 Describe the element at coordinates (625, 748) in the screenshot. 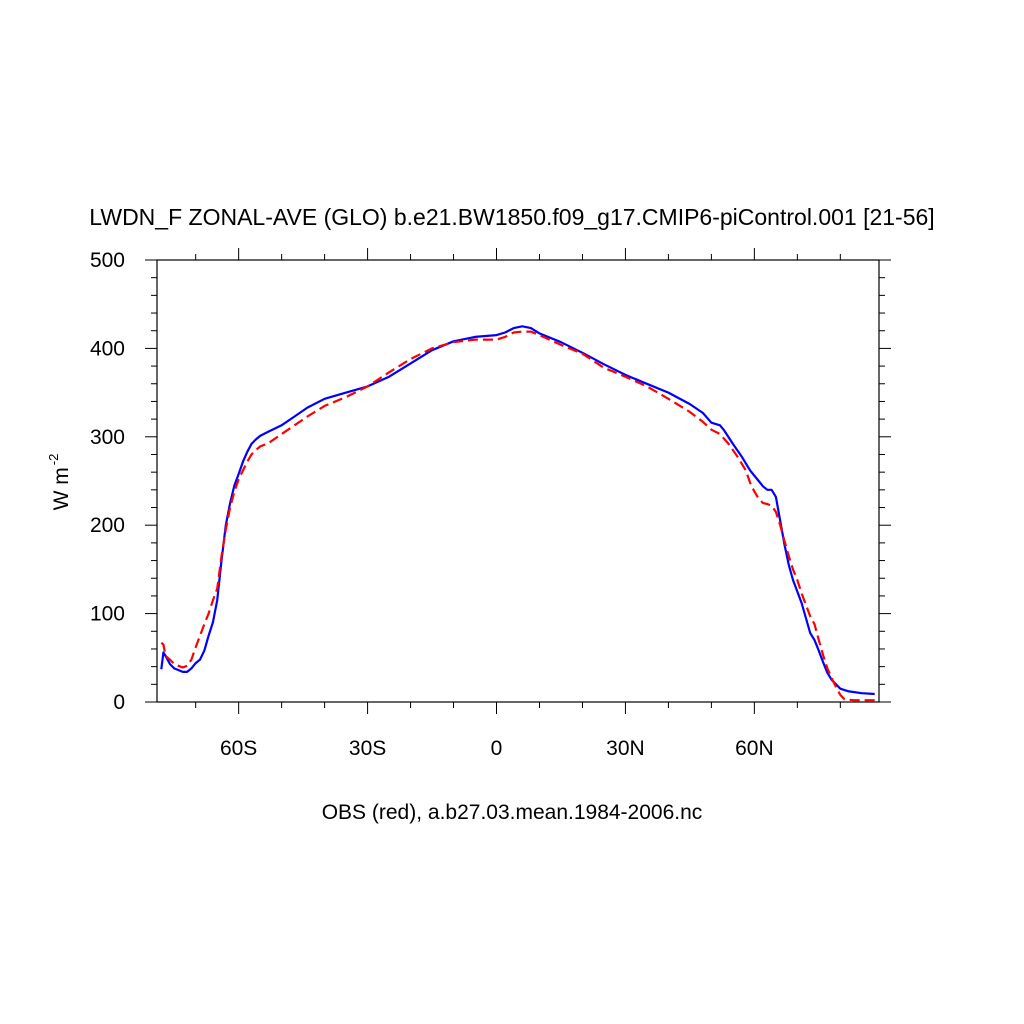

I see `x-tick-label: 30N` at that location.